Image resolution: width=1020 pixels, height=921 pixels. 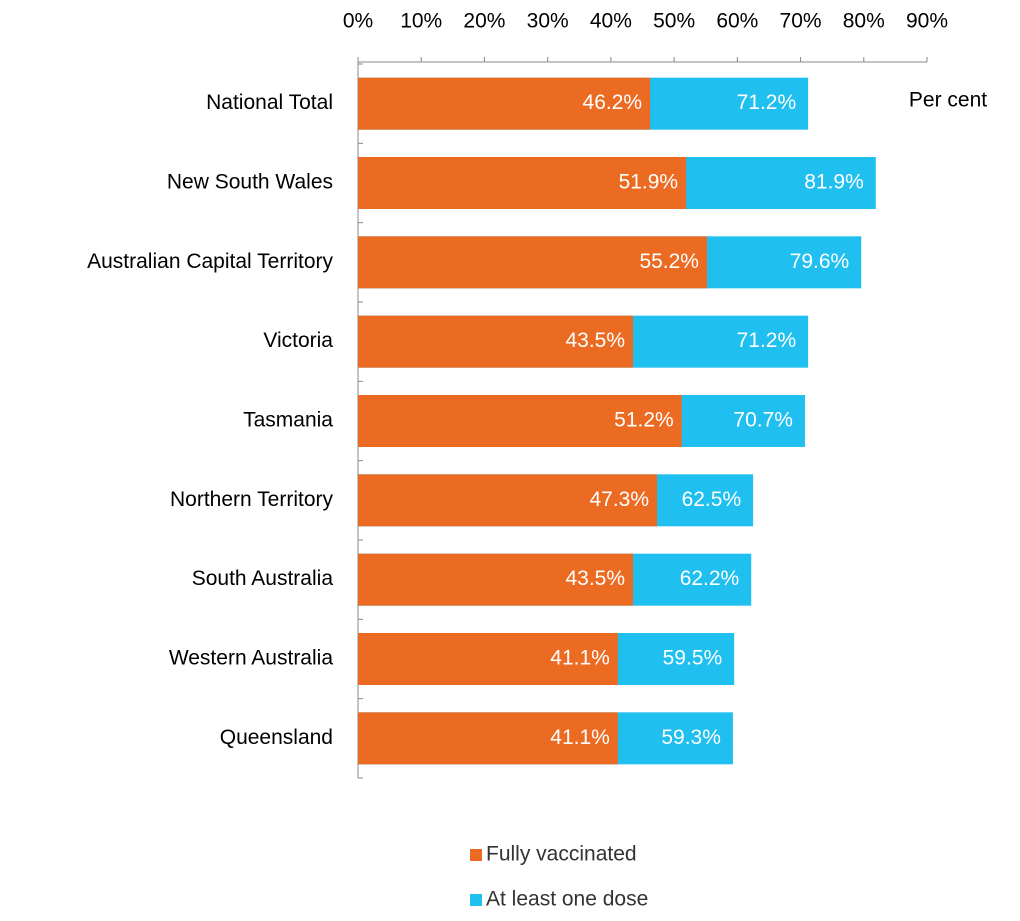 What do you see at coordinates (251, 499) in the screenshot?
I see `category-label: Northern Territory` at bounding box center [251, 499].